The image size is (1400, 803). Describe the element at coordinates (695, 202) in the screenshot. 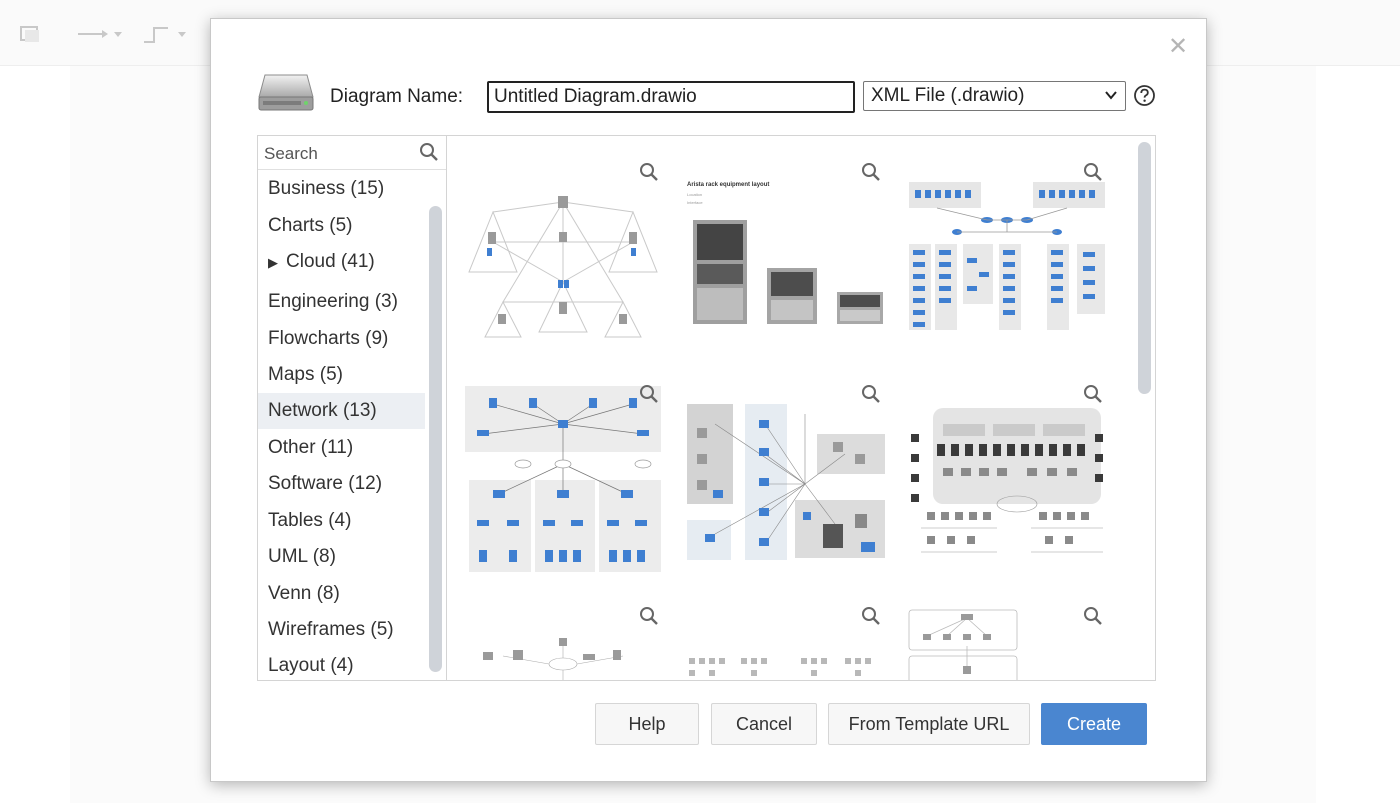

I see `rack-interface: Interface` at that location.